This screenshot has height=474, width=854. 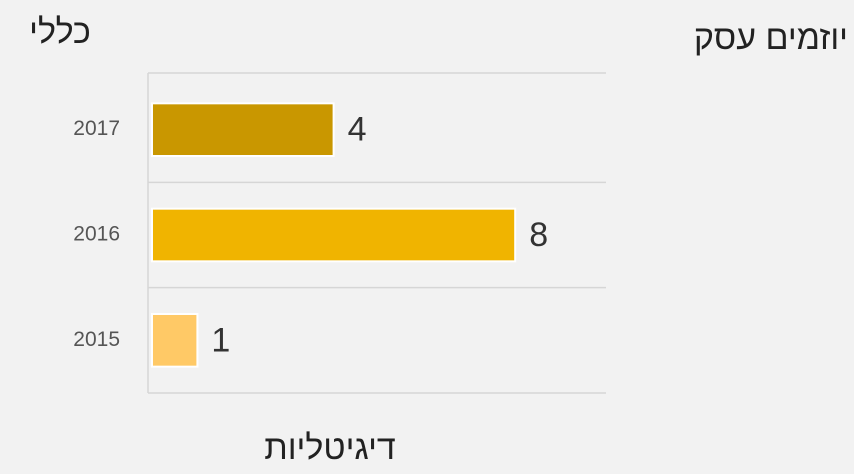 I want to click on data-label: 1, so click(x=220, y=340).